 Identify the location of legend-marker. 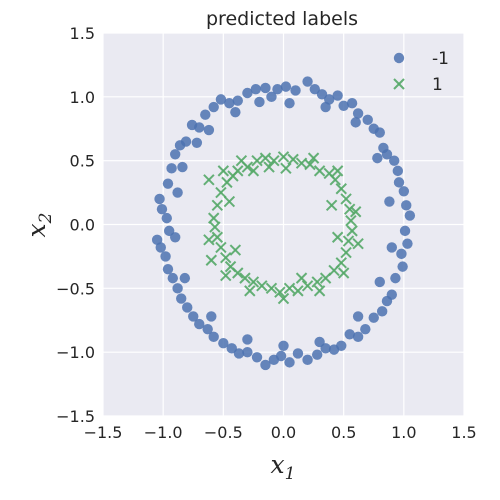
(399, 84).